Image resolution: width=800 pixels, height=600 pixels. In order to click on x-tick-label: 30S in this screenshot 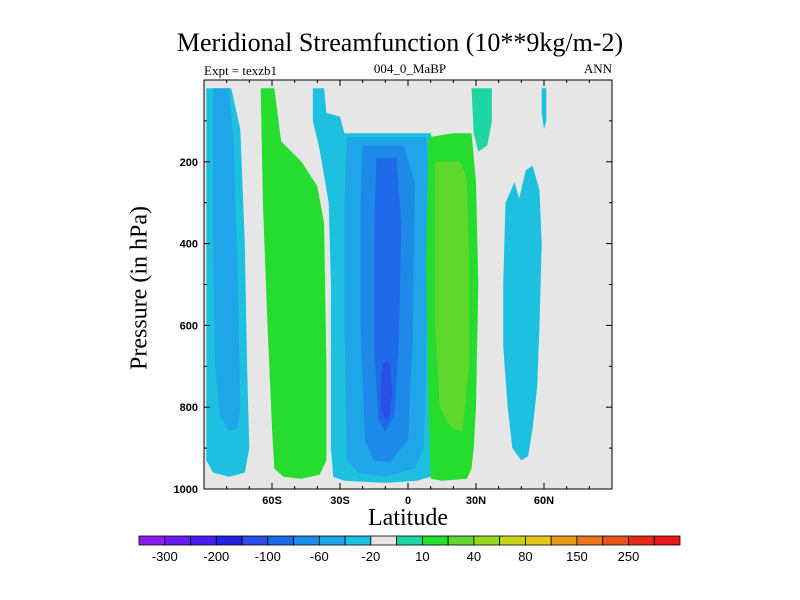, I will do `click(340, 501)`.